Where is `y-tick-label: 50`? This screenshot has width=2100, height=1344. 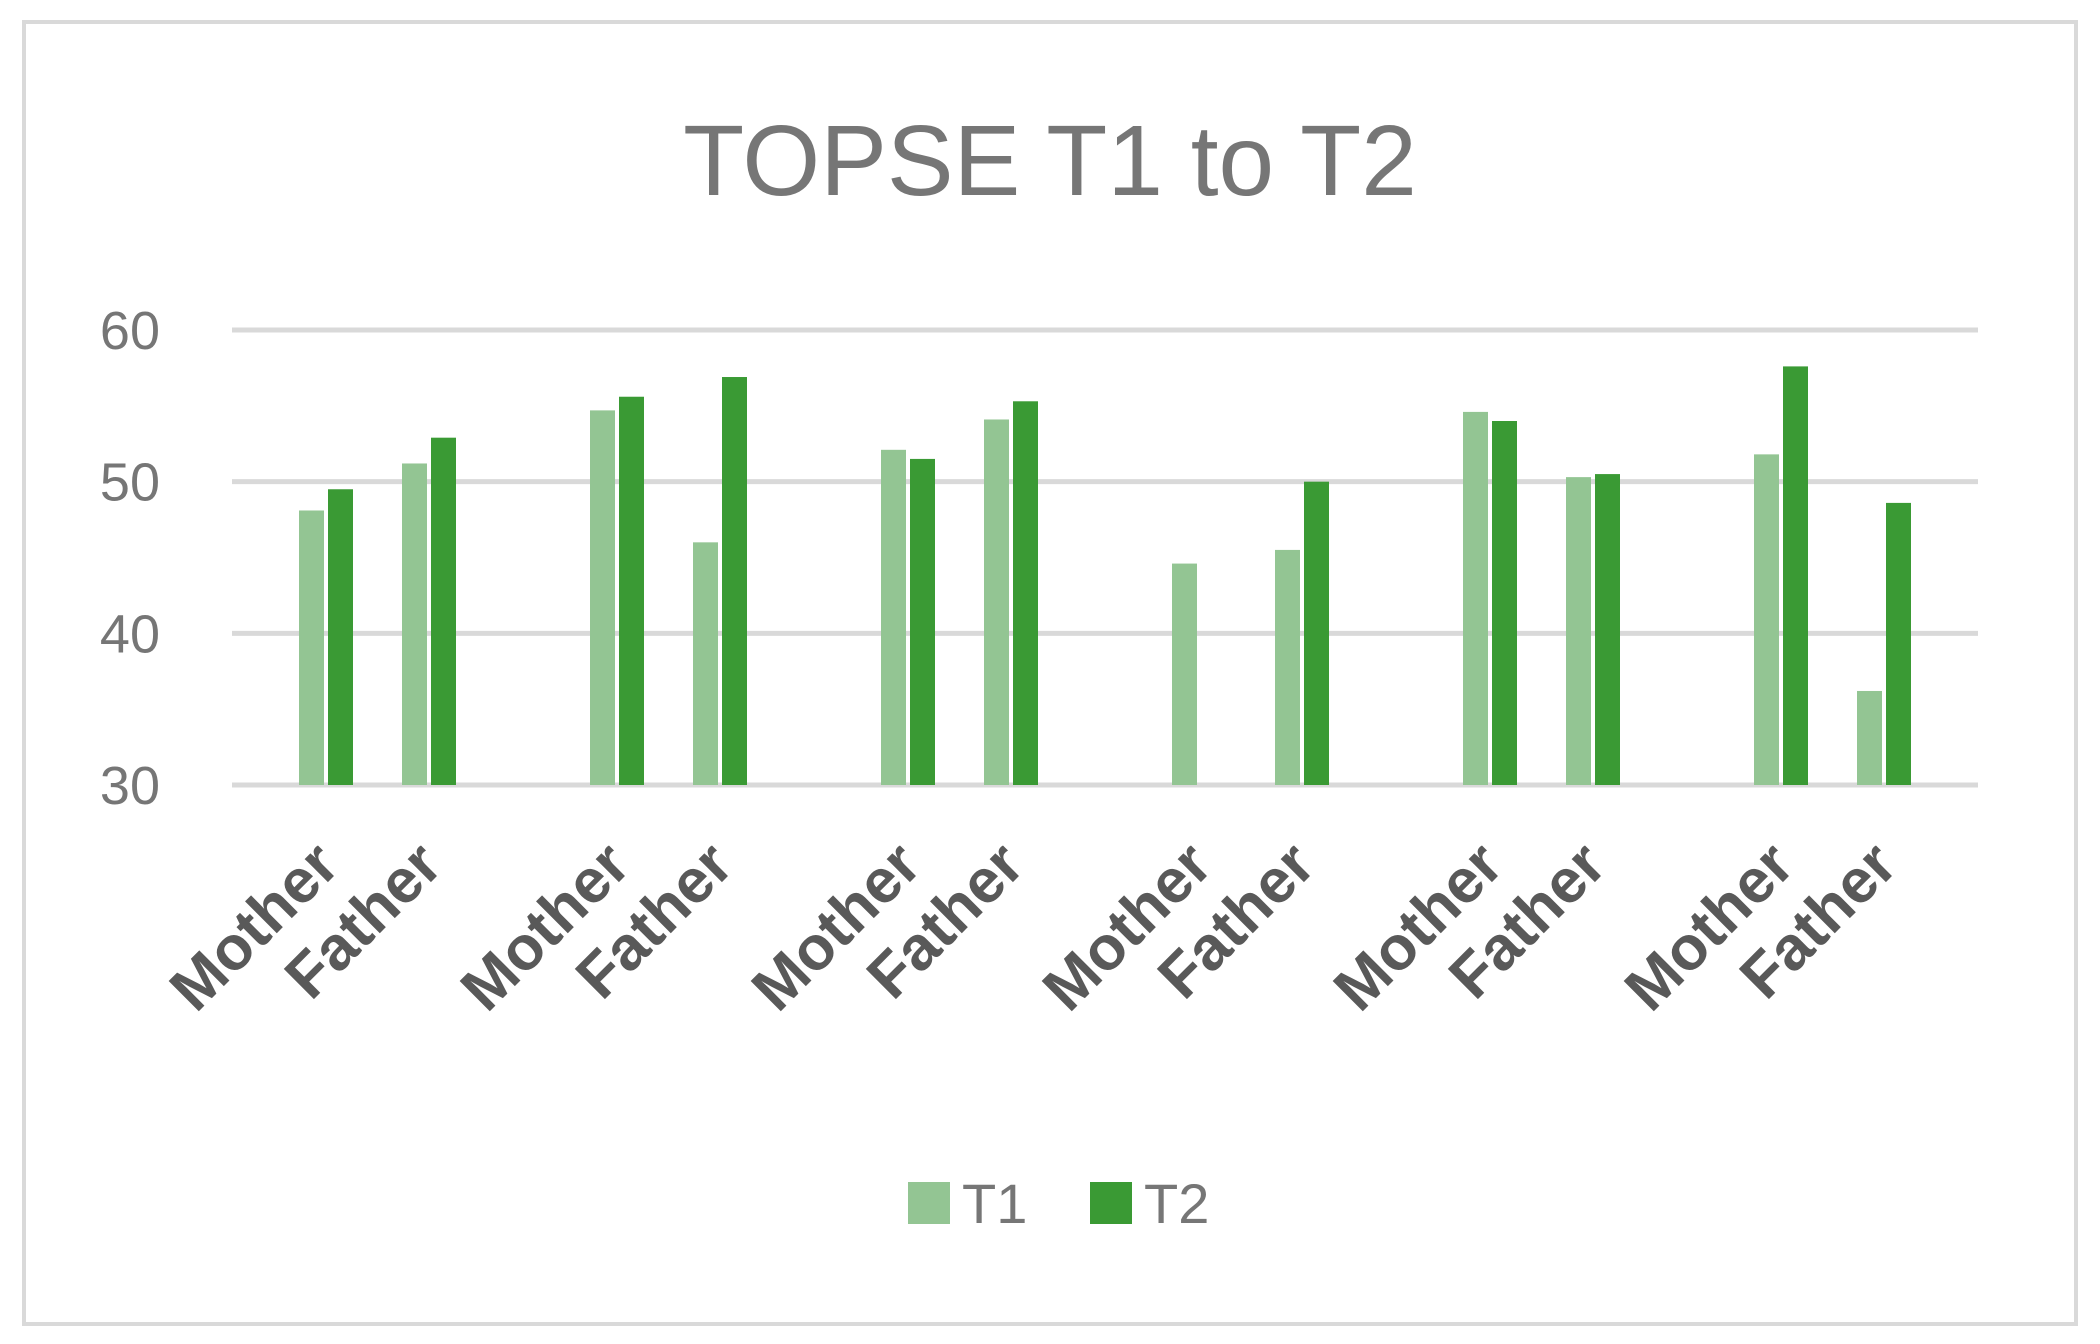 y-tick-label: 50 is located at coordinates (130, 483).